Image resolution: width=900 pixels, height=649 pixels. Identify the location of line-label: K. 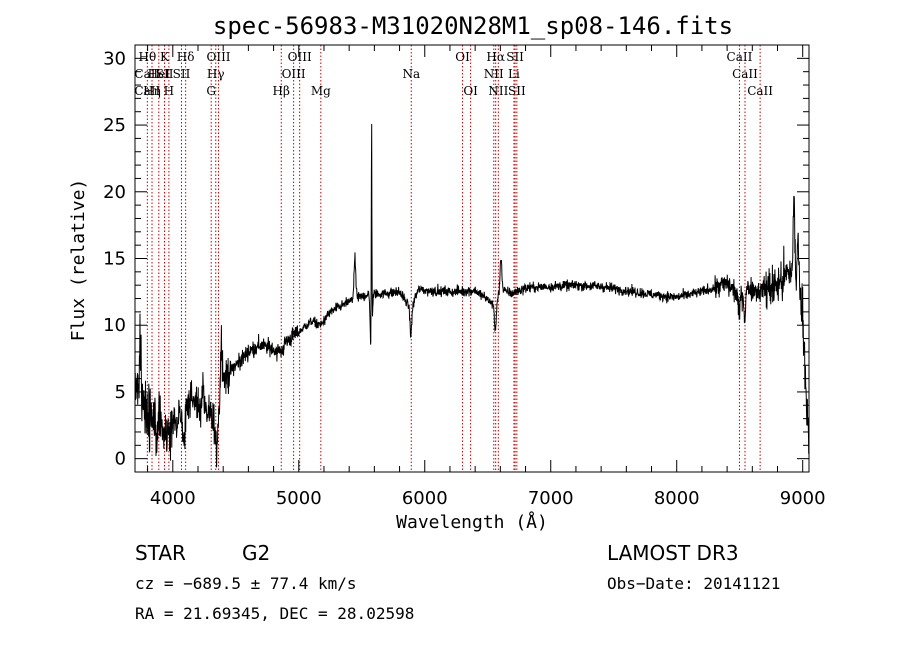
(165, 57).